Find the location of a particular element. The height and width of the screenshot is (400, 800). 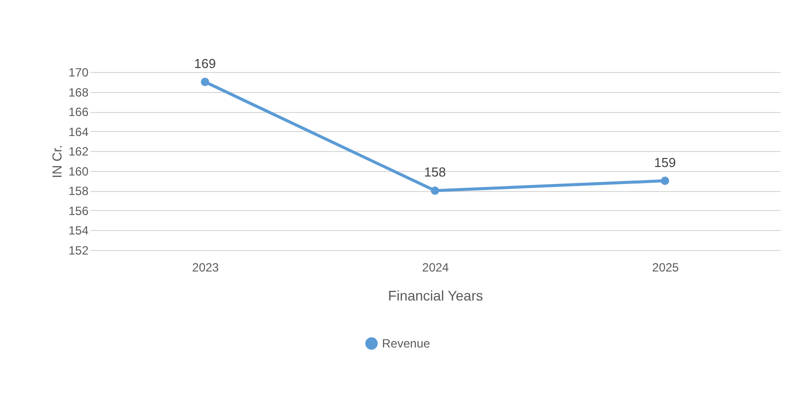

y-tick-label: 168 is located at coordinates (78, 92).